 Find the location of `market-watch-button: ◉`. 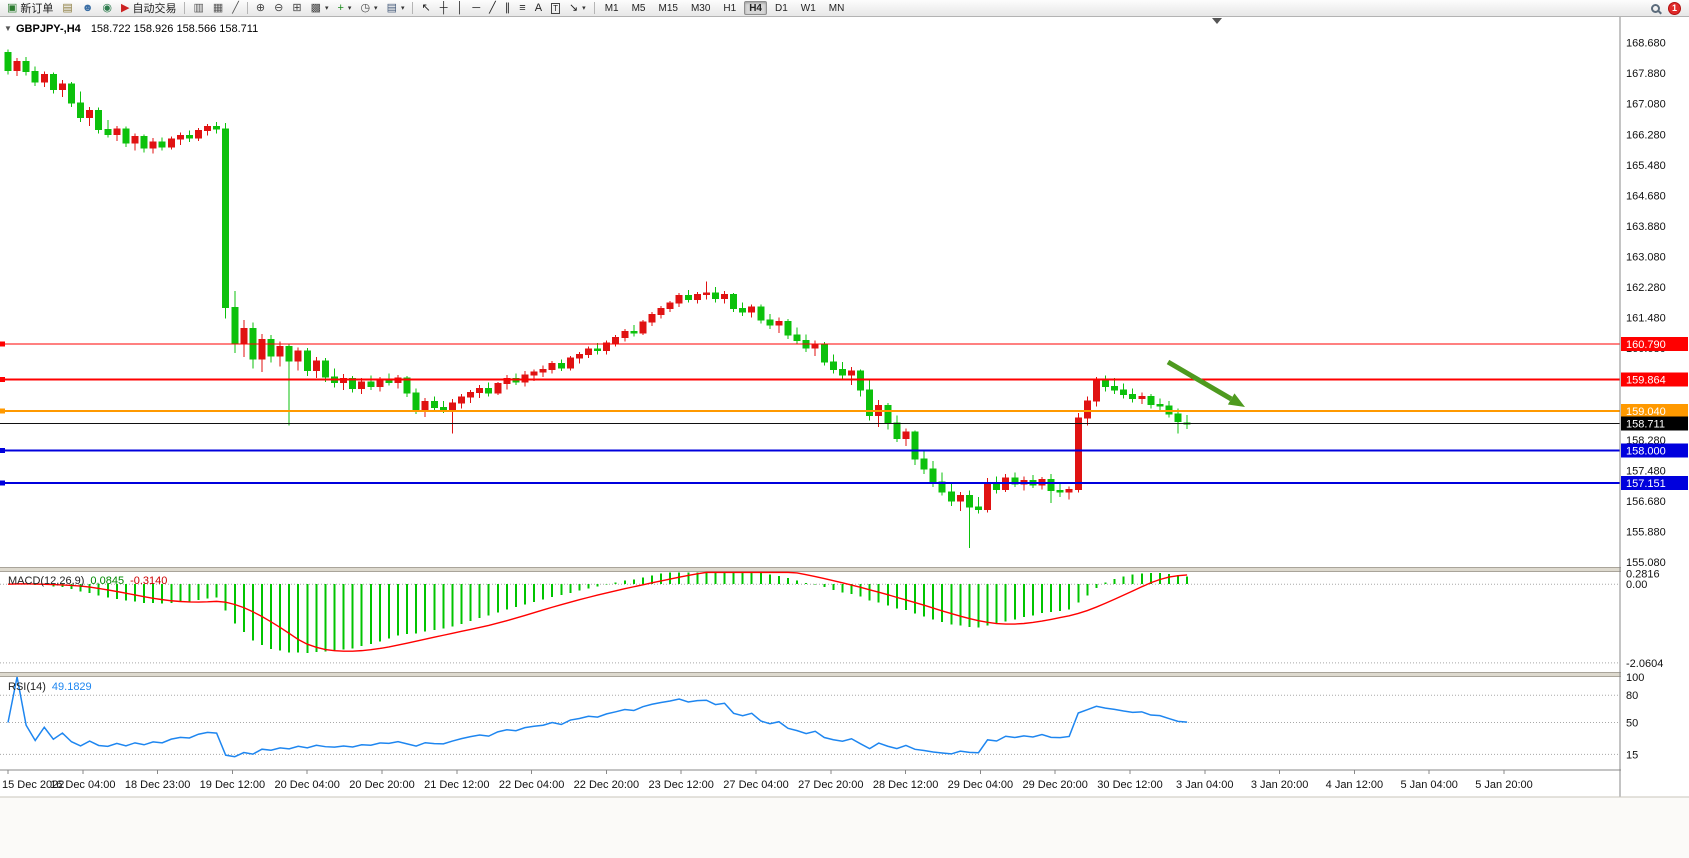

market-watch-button: ◉ is located at coordinates (107, 8).